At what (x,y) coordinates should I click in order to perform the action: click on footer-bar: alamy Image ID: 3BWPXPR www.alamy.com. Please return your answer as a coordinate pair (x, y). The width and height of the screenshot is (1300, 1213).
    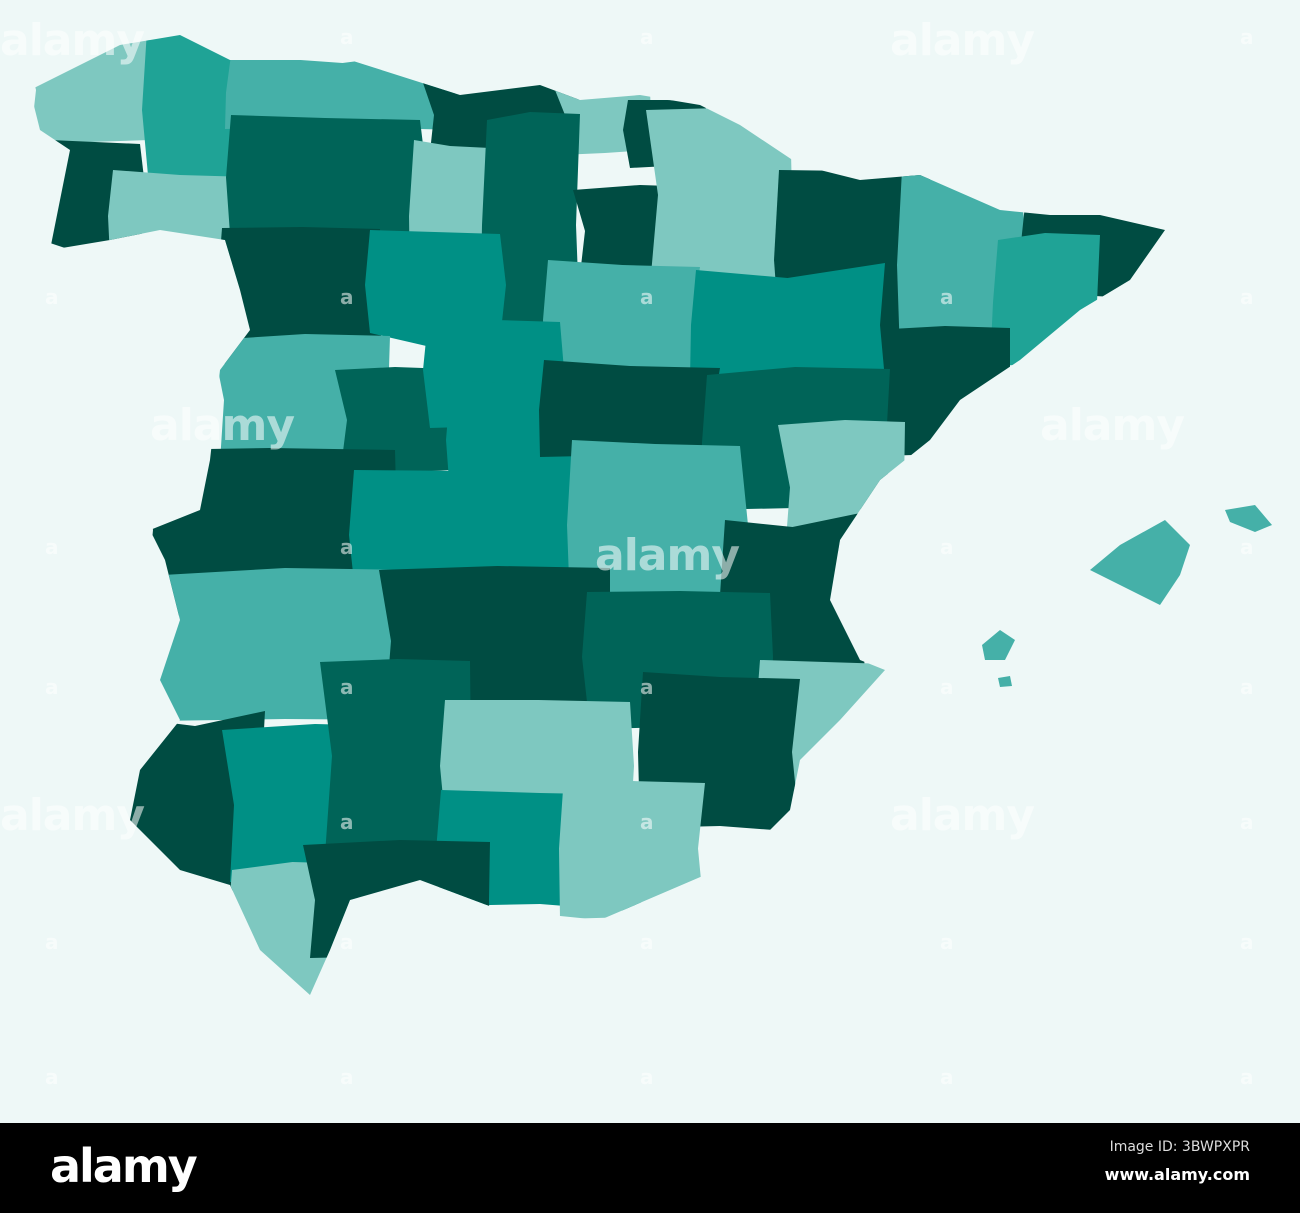
    Looking at the image, I should click on (650, 1168).